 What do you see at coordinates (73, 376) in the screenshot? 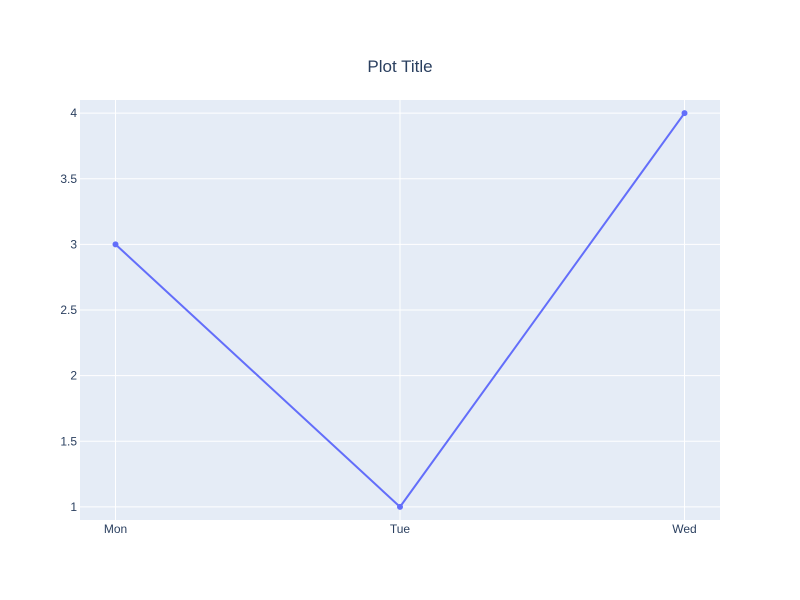
I see `y-tick-label: 2` at bounding box center [73, 376].